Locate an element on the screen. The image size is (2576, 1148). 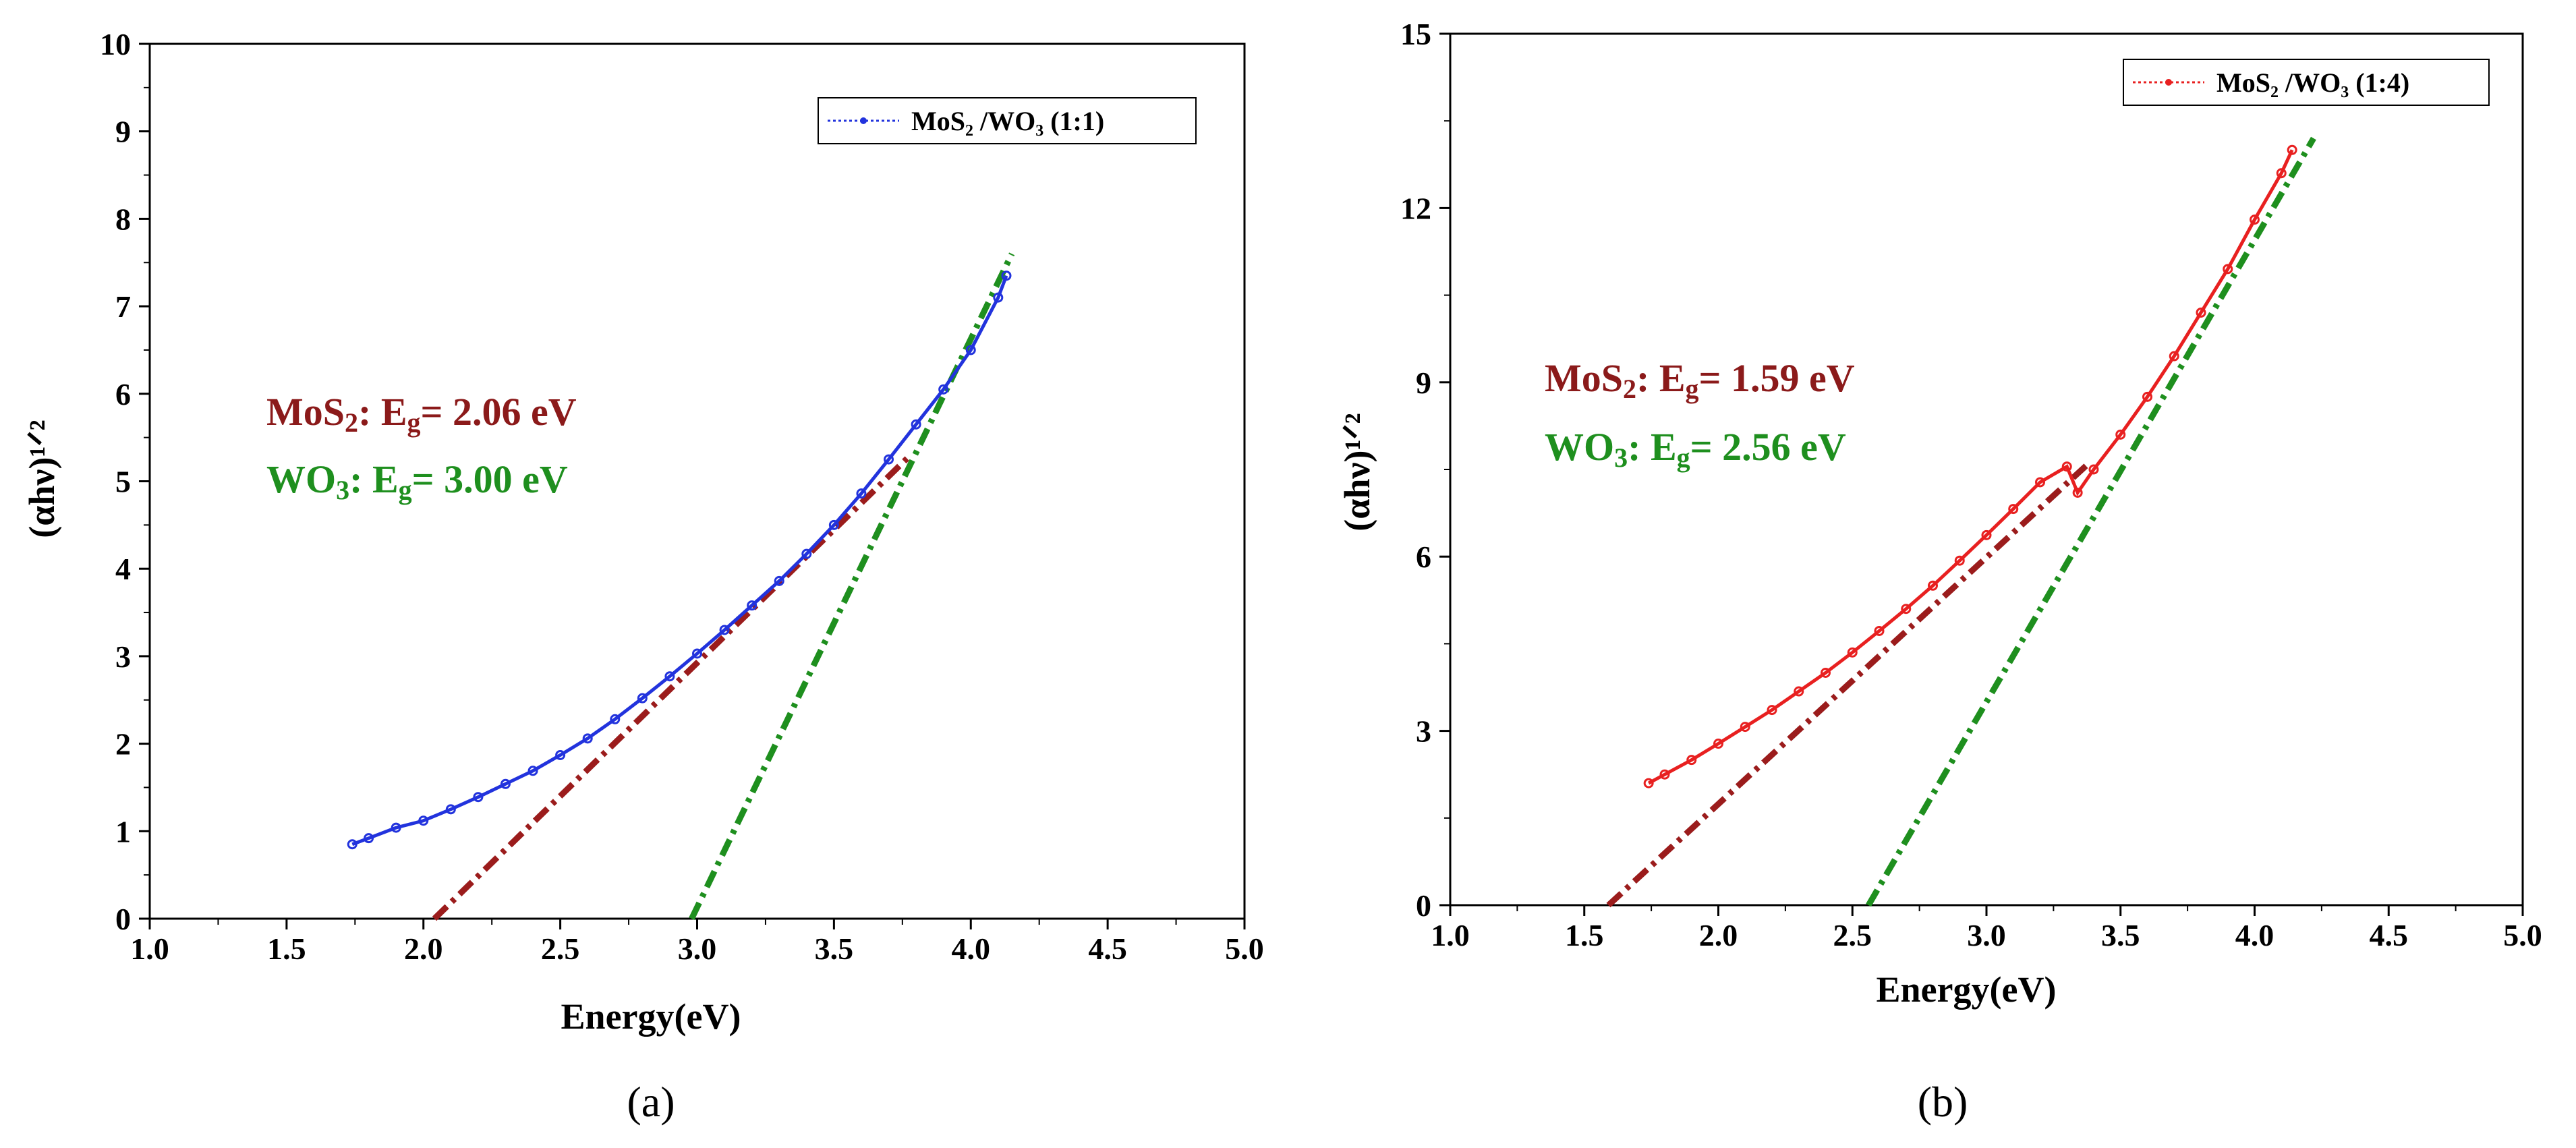
y-tick-label: 9 is located at coordinates (123, 132).